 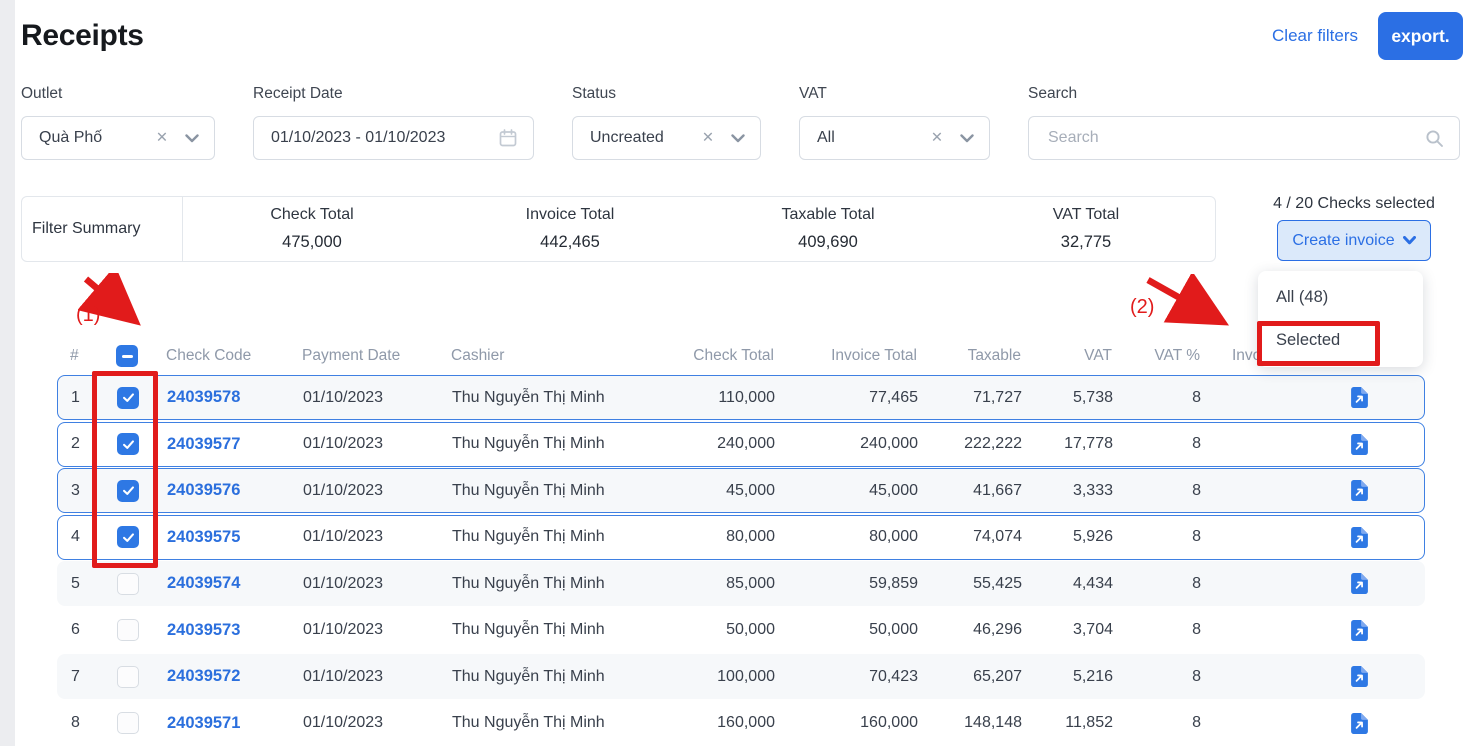 What do you see at coordinates (1086, 214) in the screenshot?
I see `stat-label: VAT Total` at bounding box center [1086, 214].